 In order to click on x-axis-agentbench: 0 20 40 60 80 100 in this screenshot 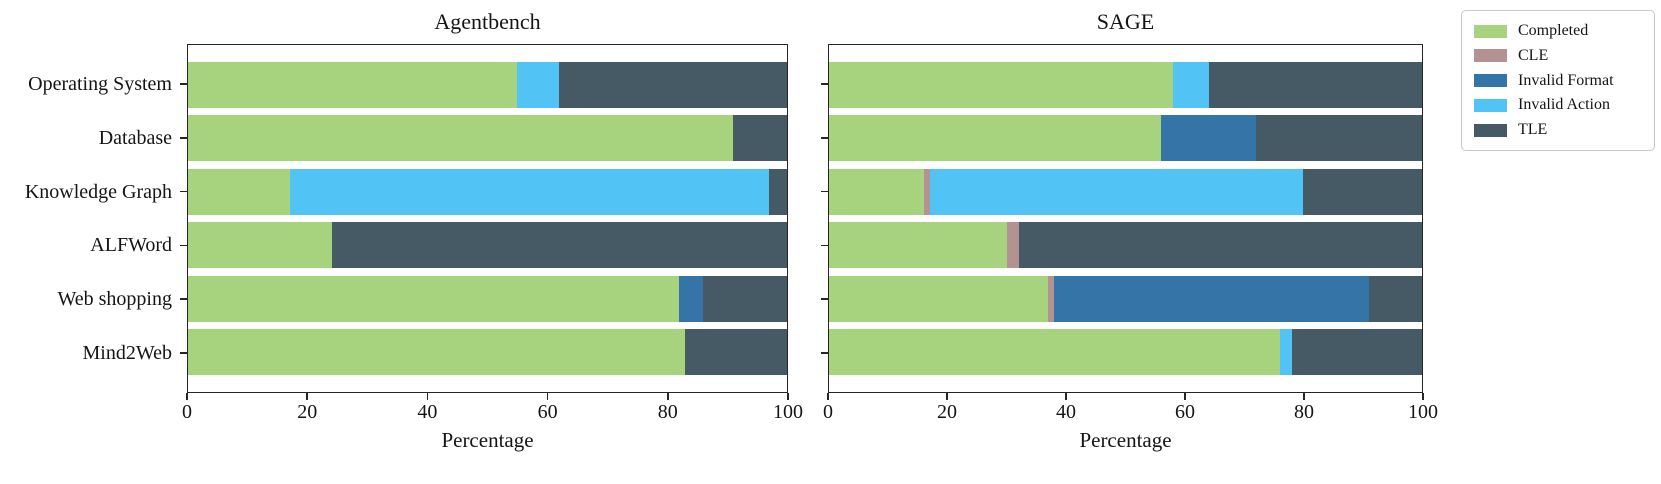, I will do `click(492, 411)`.